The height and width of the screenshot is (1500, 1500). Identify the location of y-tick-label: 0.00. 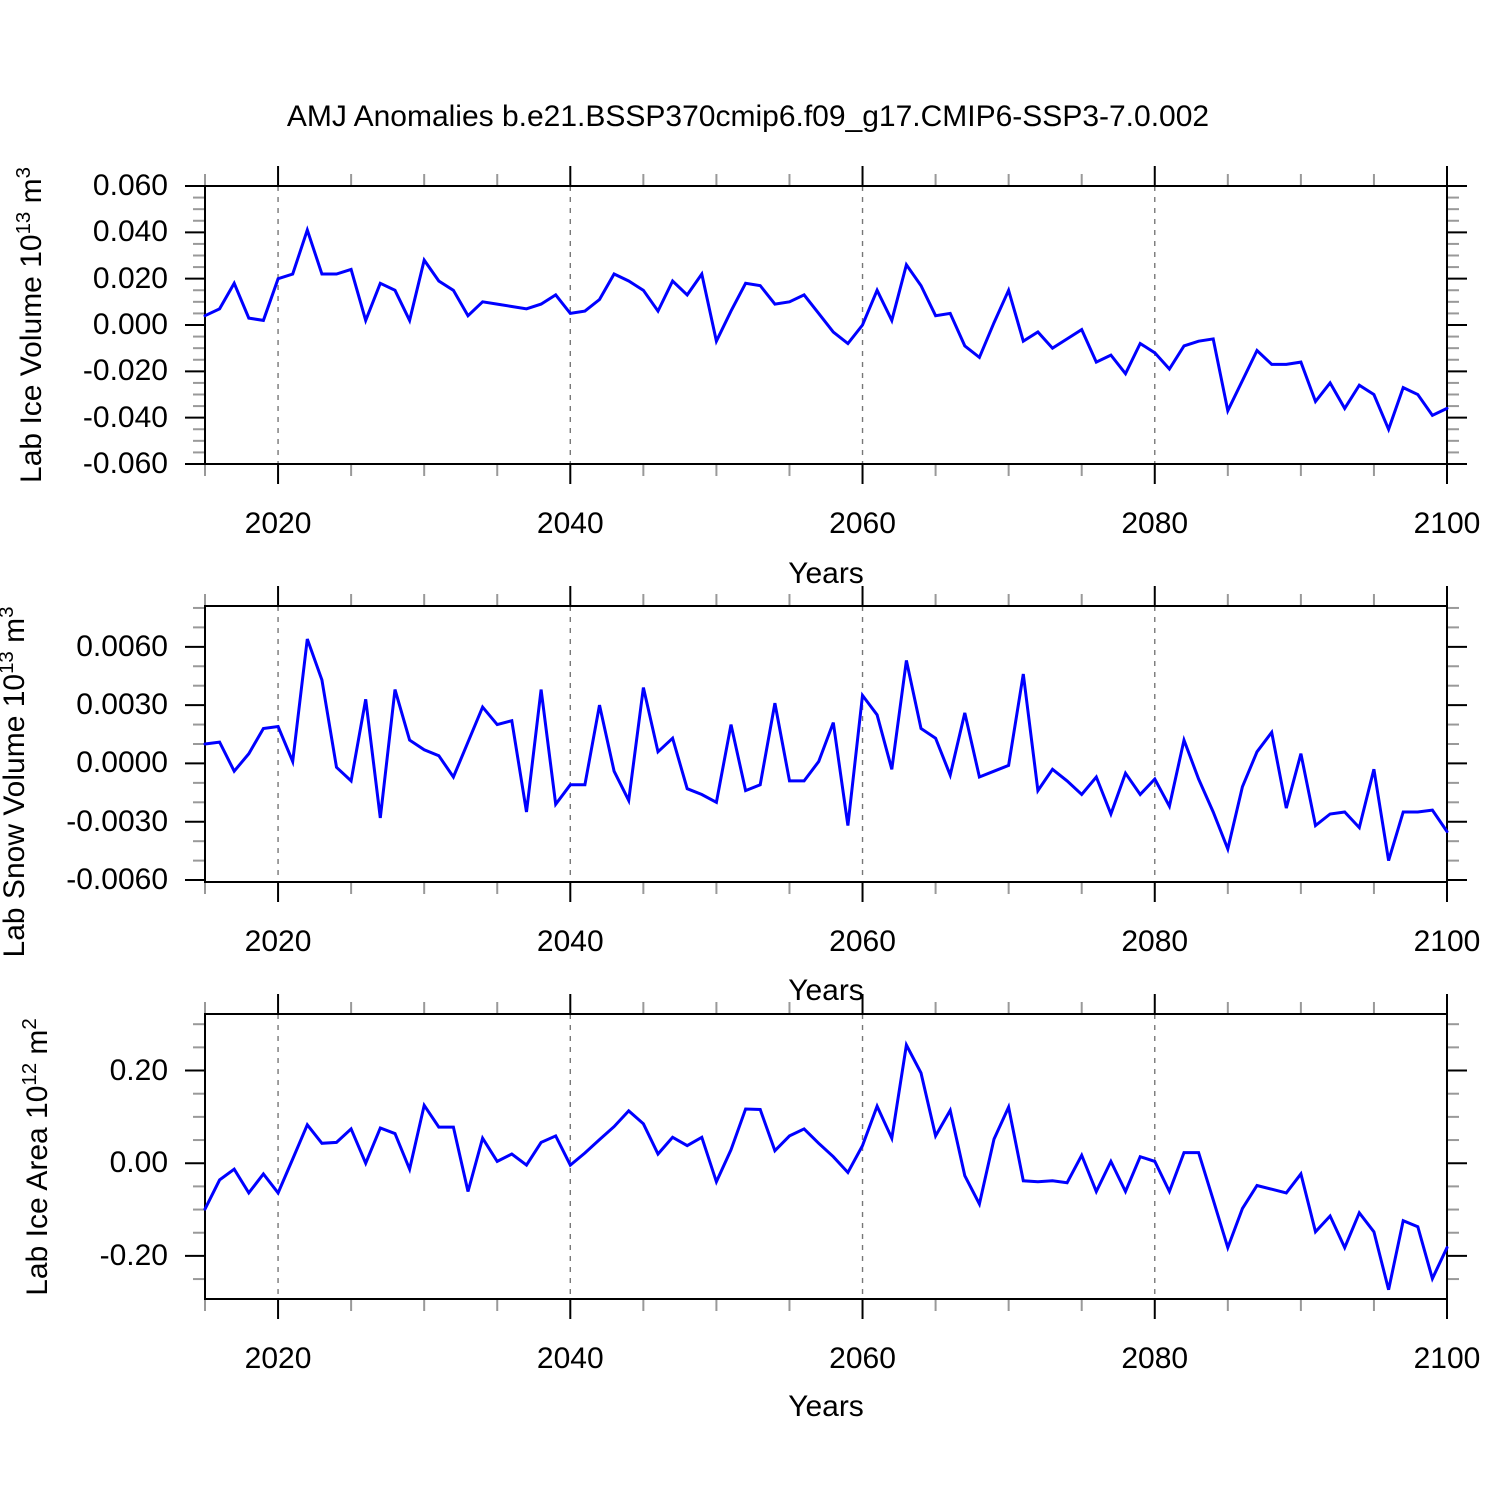
(138, 1163).